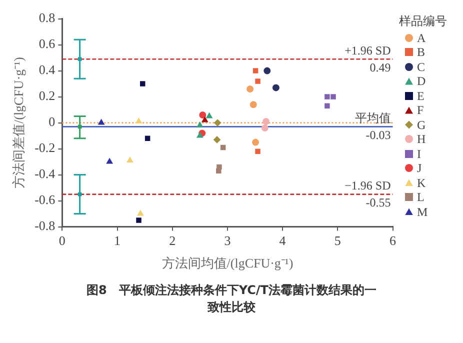 The height and width of the screenshot is (343, 463). Describe the element at coordinates (422, 211) in the screenshot. I see `legend-label: M` at that location.